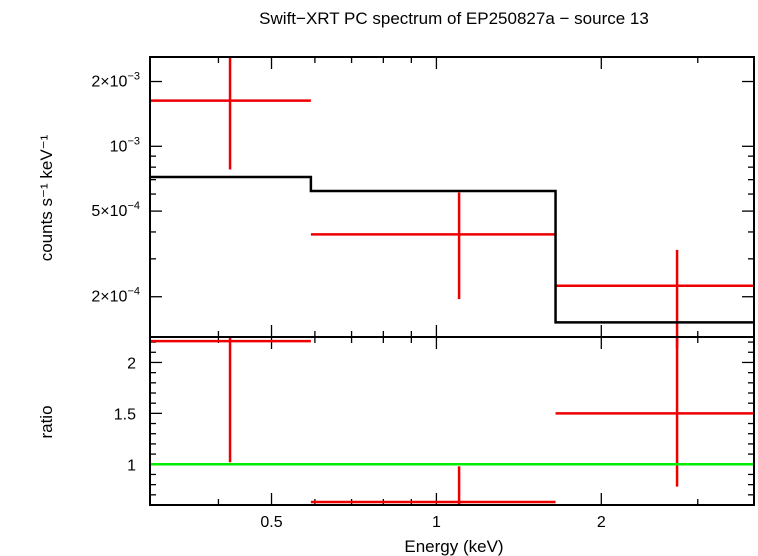  Describe the element at coordinates (436, 522) in the screenshot. I see `x-tick-label: 1` at that location.